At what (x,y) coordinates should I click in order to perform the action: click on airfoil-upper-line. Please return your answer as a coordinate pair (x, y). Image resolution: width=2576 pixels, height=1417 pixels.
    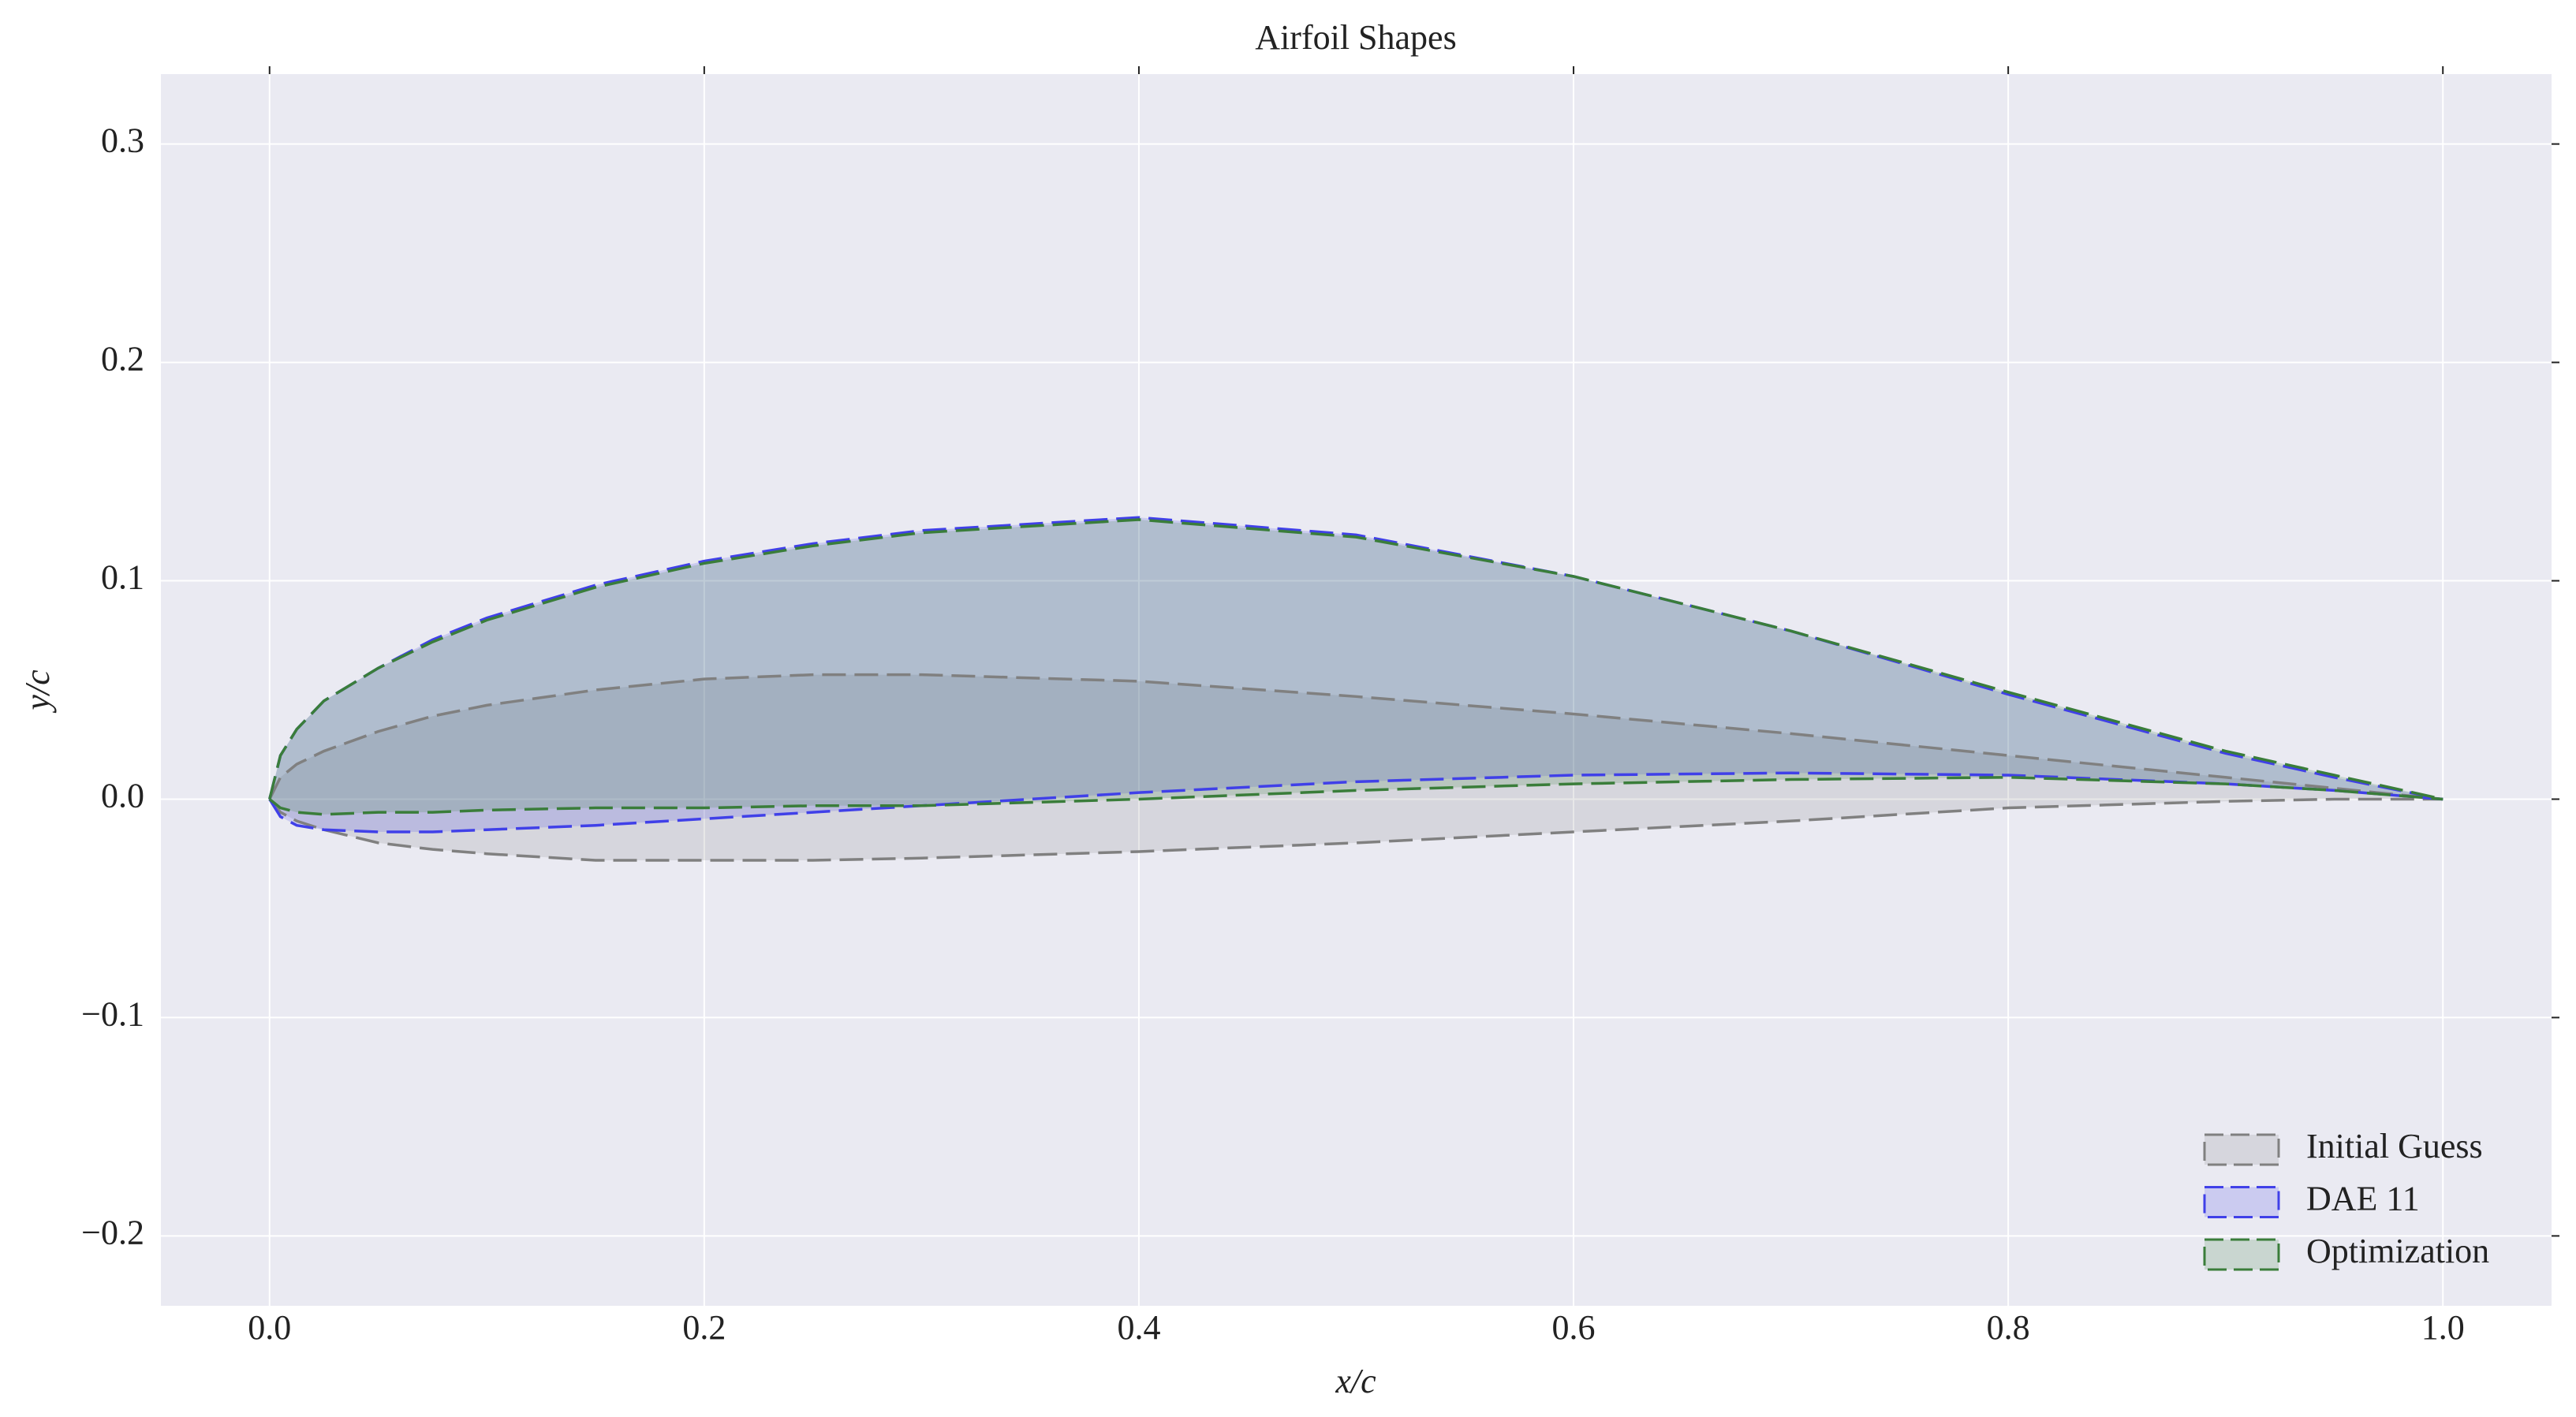
    Looking at the image, I should click on (1355, 737).